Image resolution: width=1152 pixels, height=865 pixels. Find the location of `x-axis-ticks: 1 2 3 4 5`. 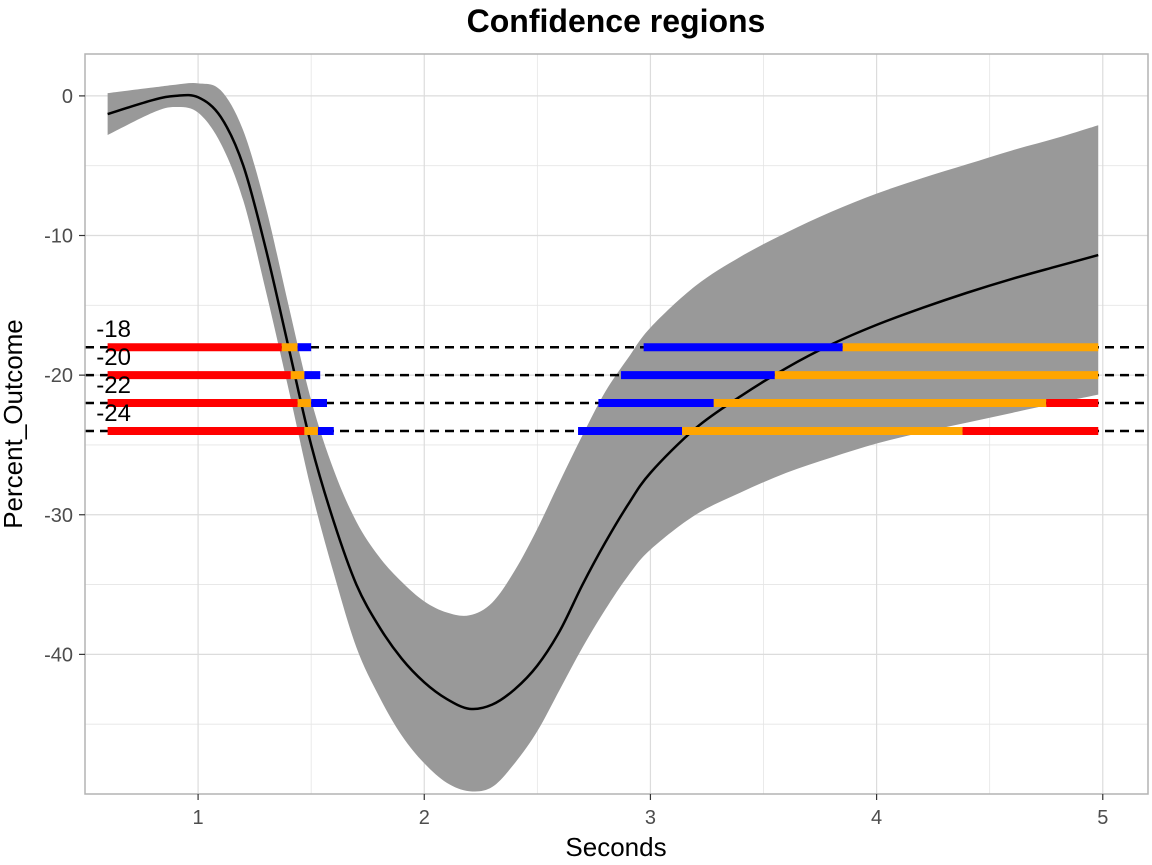

x-axis-ticks: 1 2 3 4 5 is located at coordinates (650, 811).